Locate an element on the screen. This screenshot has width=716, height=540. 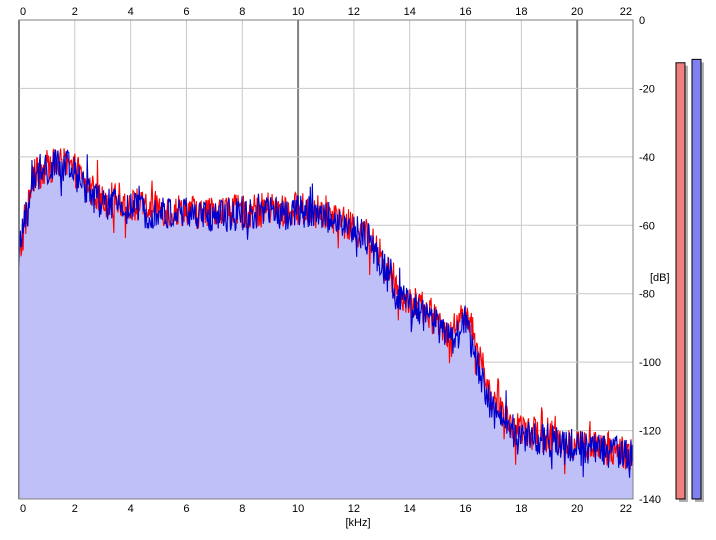
x-tick-label-top: 0 is located at coordinates (23, 12).